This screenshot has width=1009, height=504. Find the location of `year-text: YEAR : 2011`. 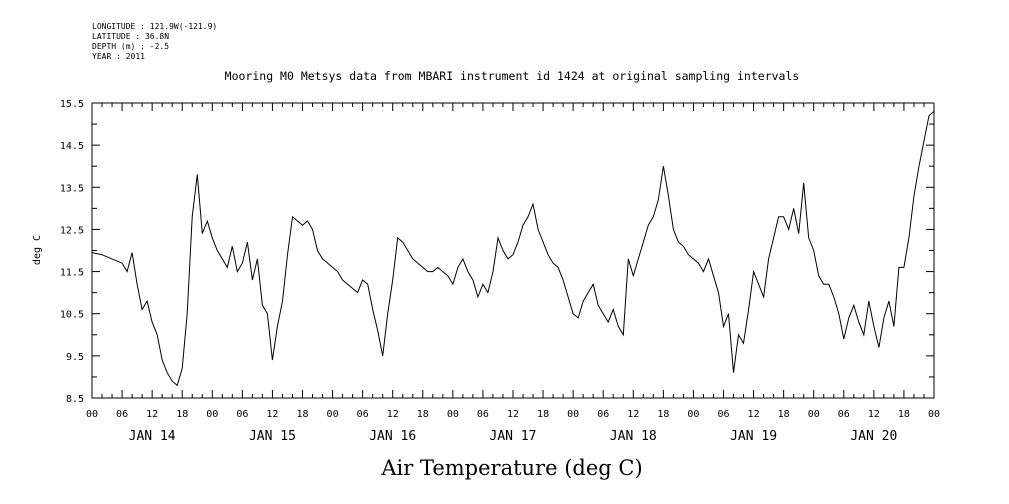

year-text: YEAR : 2011 is located at coordinates (118, 56).